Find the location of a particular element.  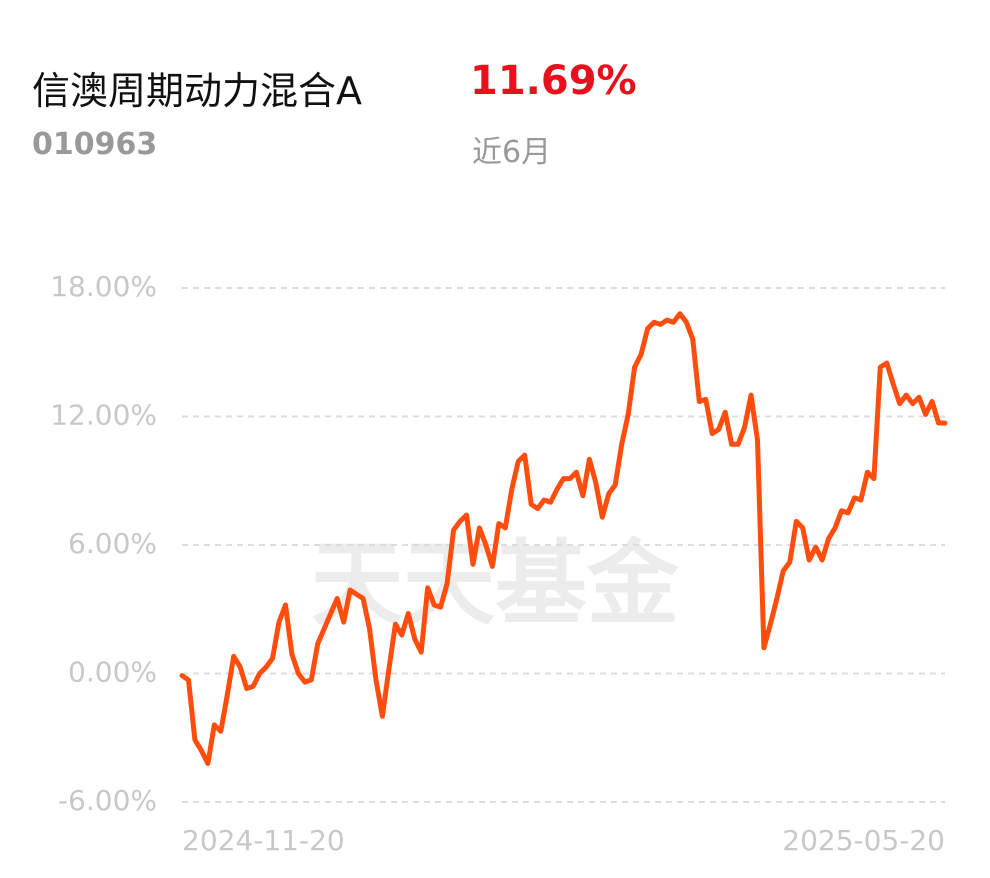

period: 近6月 is located at coordinates (512, 152).